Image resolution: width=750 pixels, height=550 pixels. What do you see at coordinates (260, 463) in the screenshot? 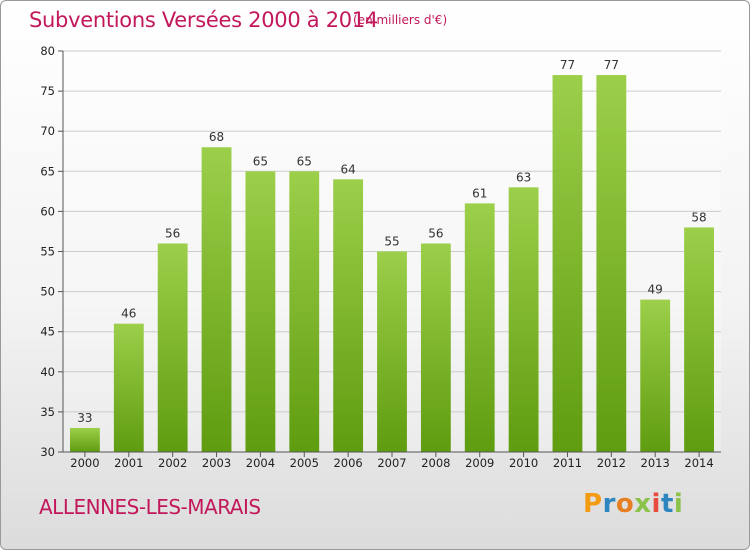
I see `x-tick-label: 2004` at bounding box center [260, 463].